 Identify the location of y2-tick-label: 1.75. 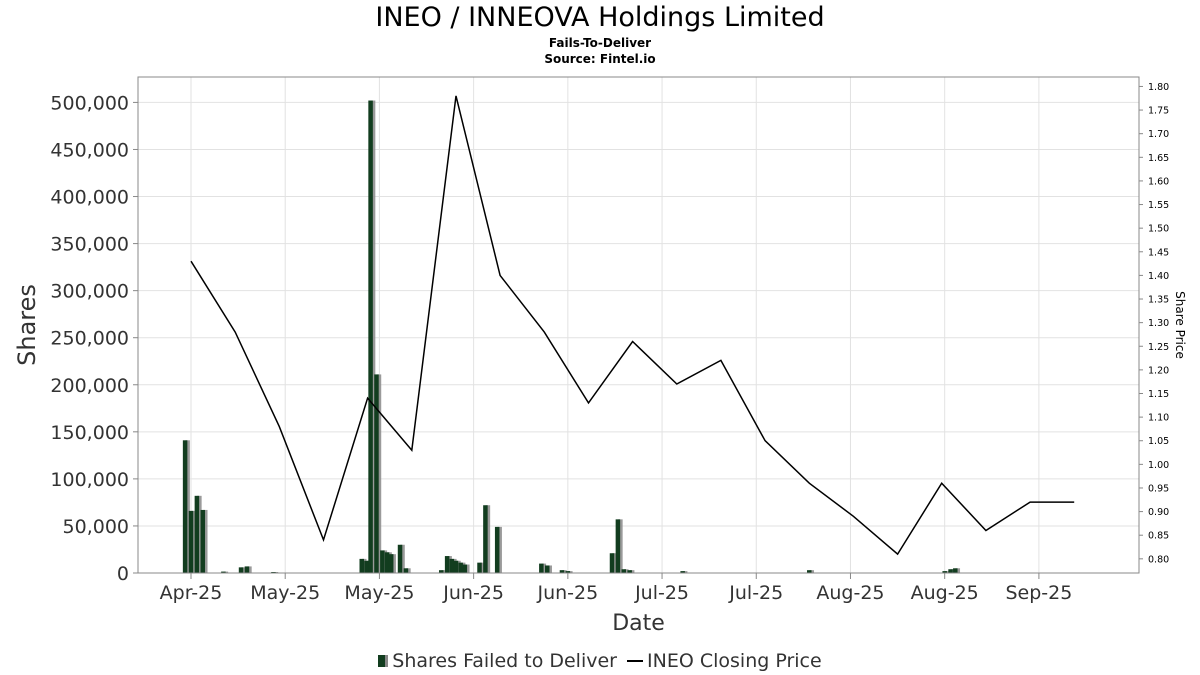
(1158, 111).